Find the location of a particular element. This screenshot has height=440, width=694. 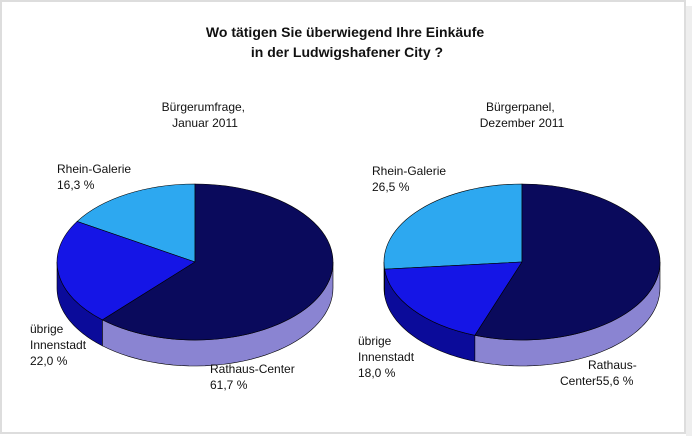

slice-value-label: 26,5 % is located at coordinates (391, 187).